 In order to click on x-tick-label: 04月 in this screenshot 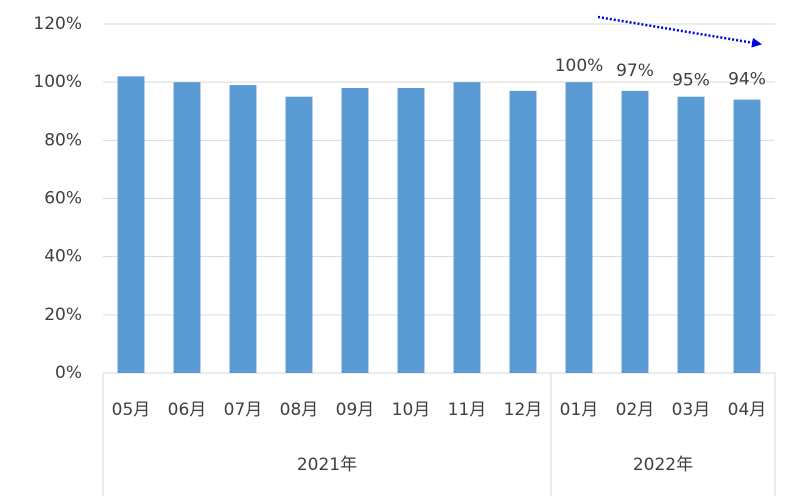, I will do `click(747, 410)`.